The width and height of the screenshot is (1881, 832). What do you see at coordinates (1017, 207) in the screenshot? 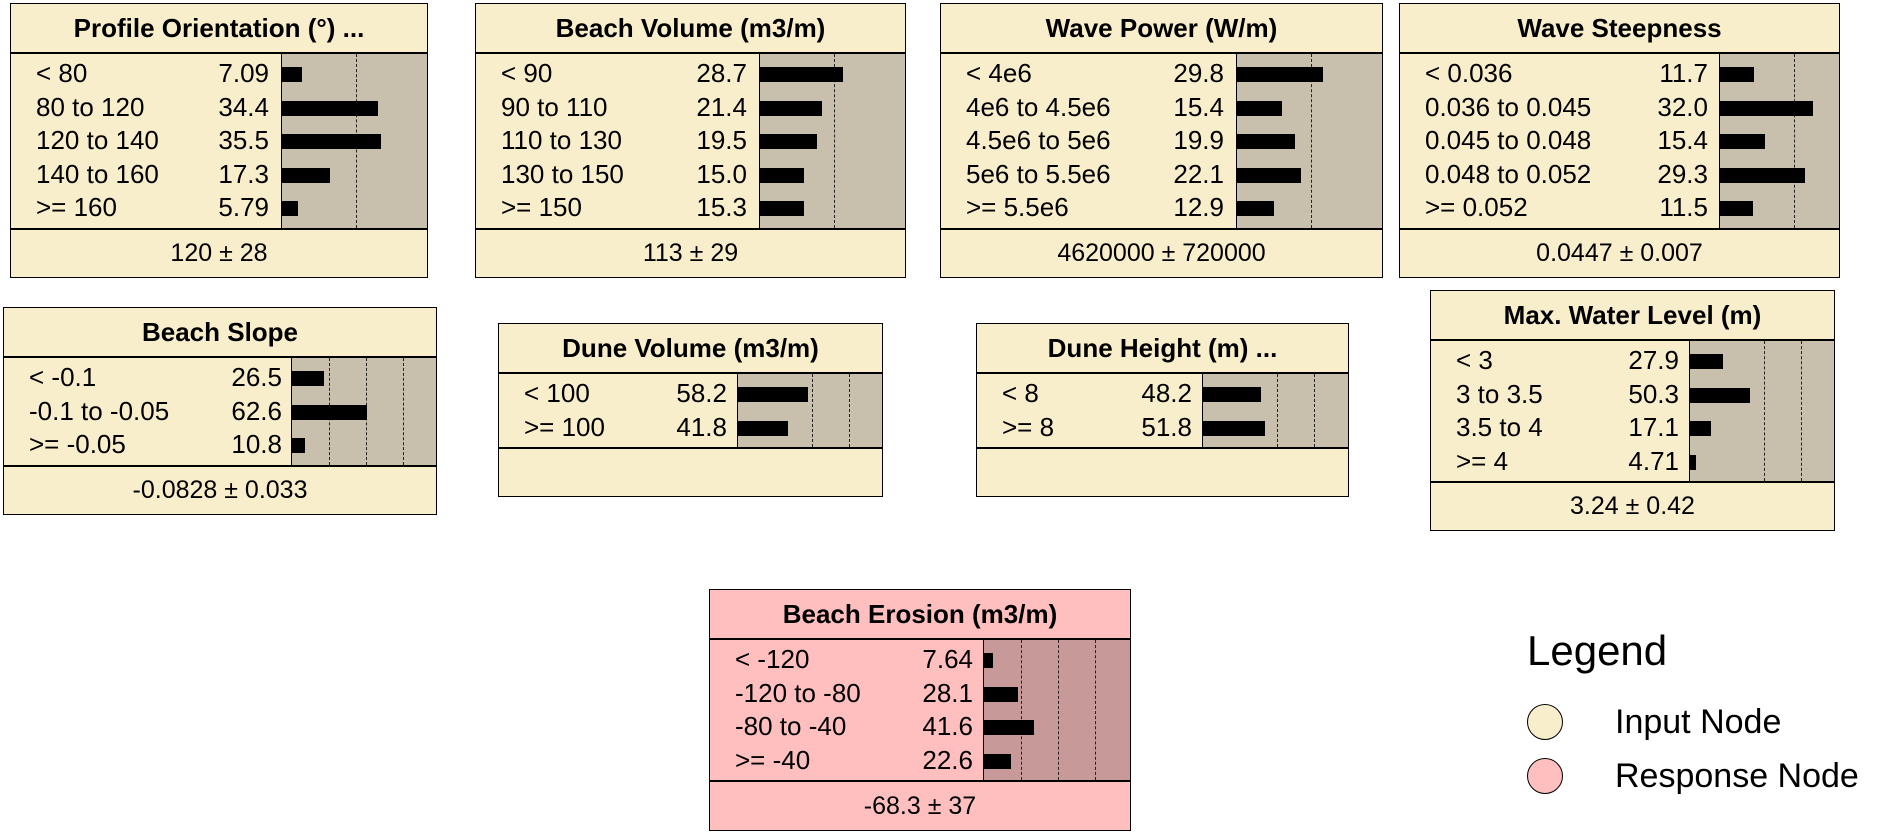
I see `state-label: >= 5.5e6` at bounding box center [1017, 207].